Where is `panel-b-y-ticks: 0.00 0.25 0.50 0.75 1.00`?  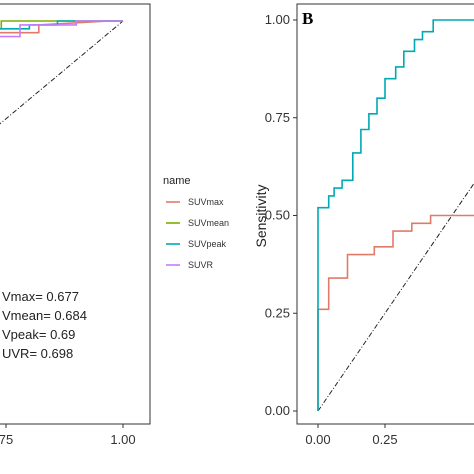 panel-b-y-ticks: 0.00 0.25 0.50 0.75 1.00 is located at coordinates (281, 215).